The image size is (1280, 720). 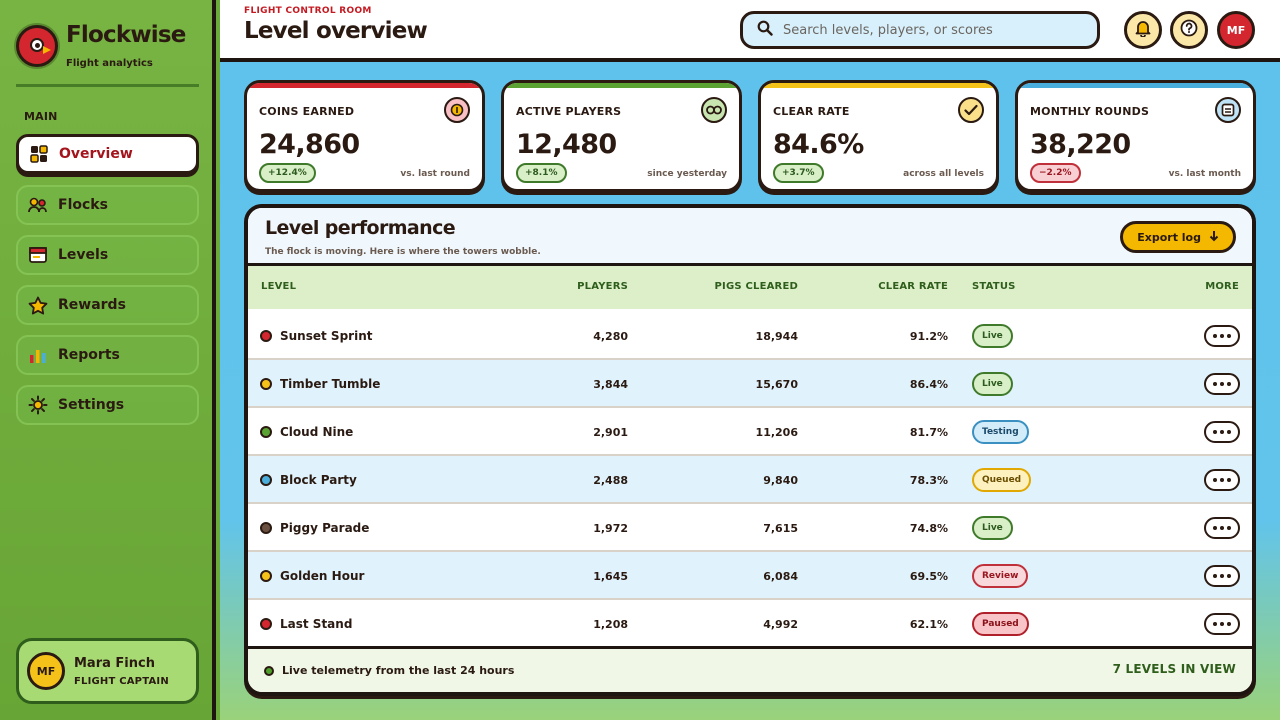 I want to click on export-log-button: Export log, so click(x=1178, y=237).